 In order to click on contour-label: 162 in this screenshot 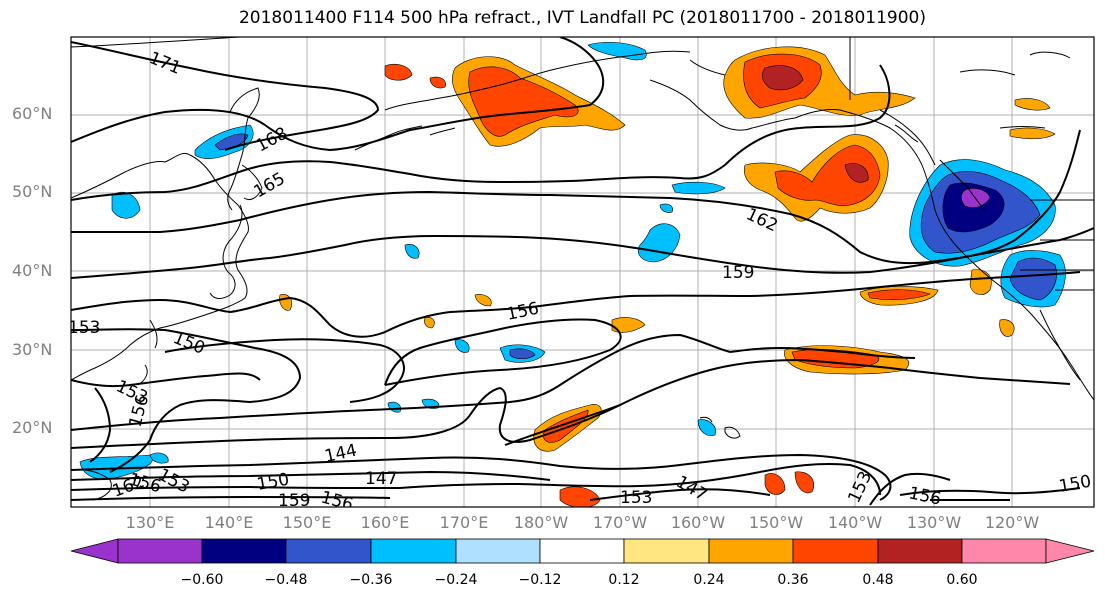, I will do `click(762, 220)`.